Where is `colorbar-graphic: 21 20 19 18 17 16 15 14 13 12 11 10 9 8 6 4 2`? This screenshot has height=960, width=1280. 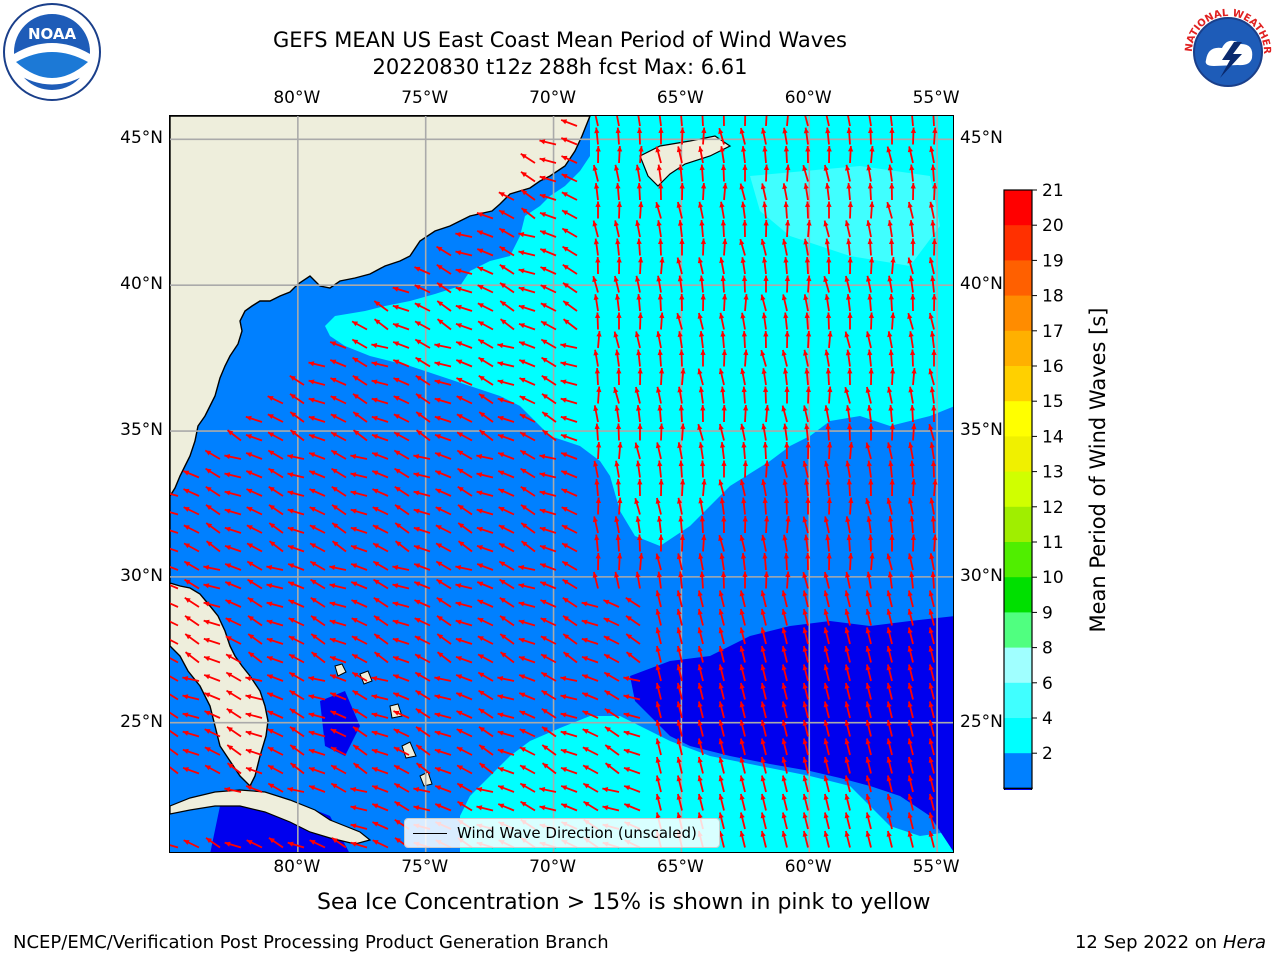
colorbar-graphic: 21 20 19 18 17 16 15 14 13 12 11 10 9 8 6 4 2 is located at coordinates (1033, 499).